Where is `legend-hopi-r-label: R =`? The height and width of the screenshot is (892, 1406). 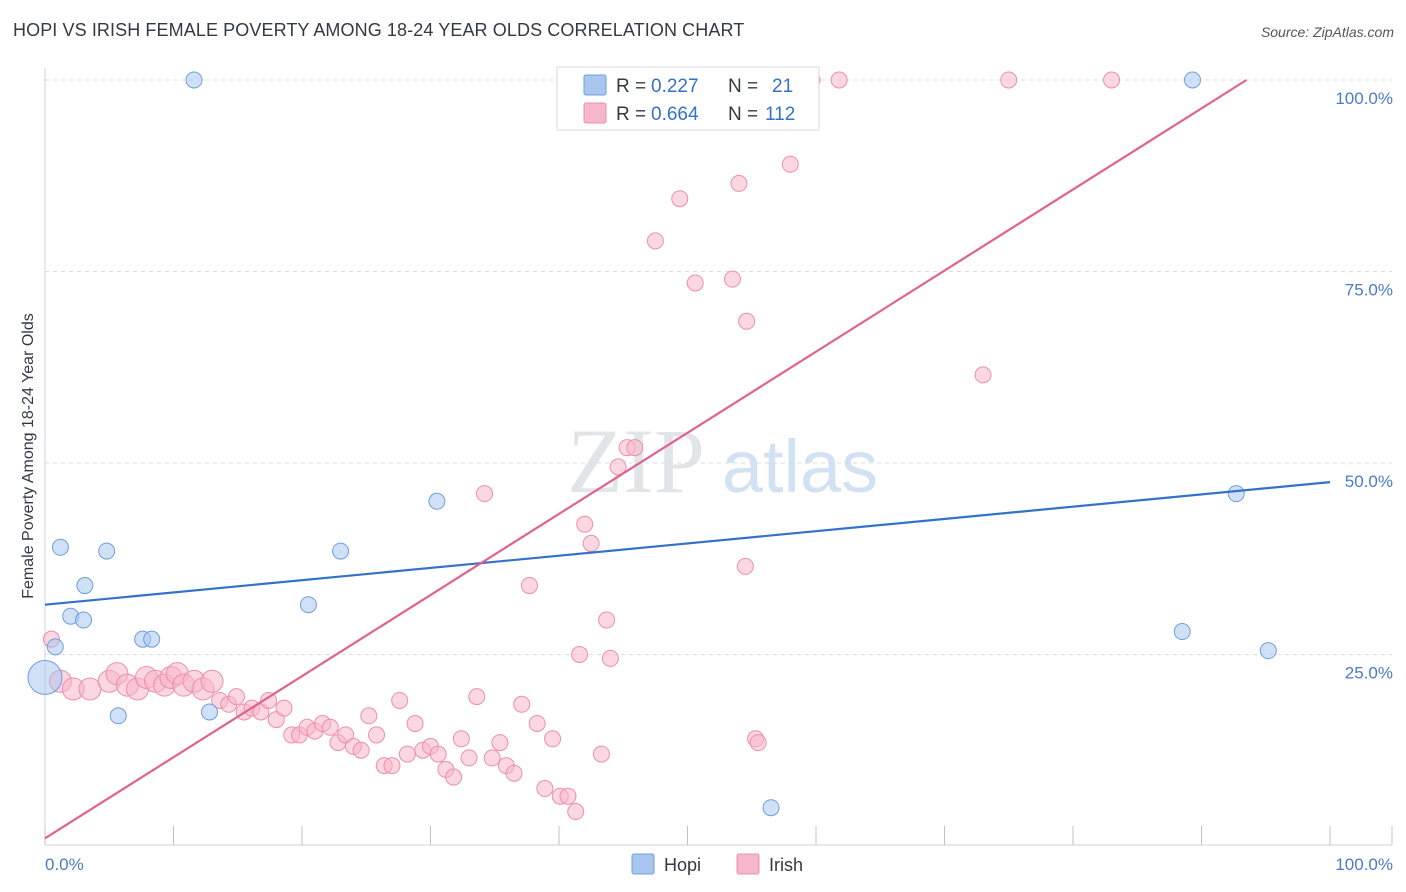 legend-hopi-r-label: R = is located at coordinates (631, 86).